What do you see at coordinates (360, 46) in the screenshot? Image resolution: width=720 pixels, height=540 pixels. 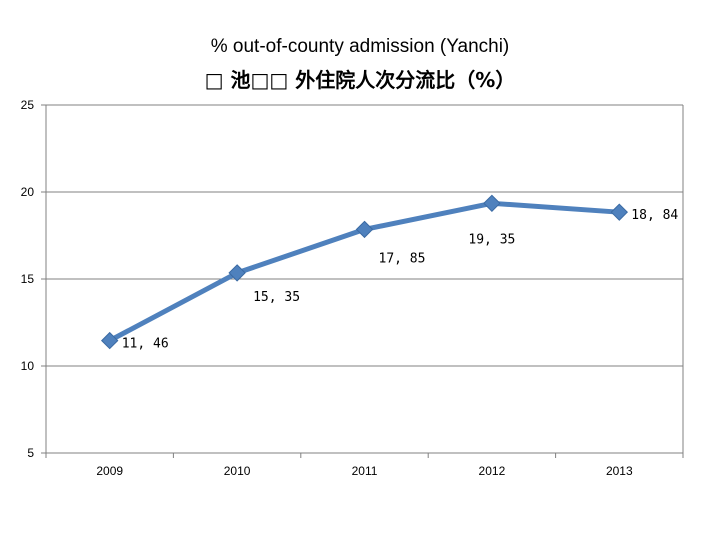 I see `chart-title-english: % out-of-county admission (Yanchi)` at bounding box center [360, 46].